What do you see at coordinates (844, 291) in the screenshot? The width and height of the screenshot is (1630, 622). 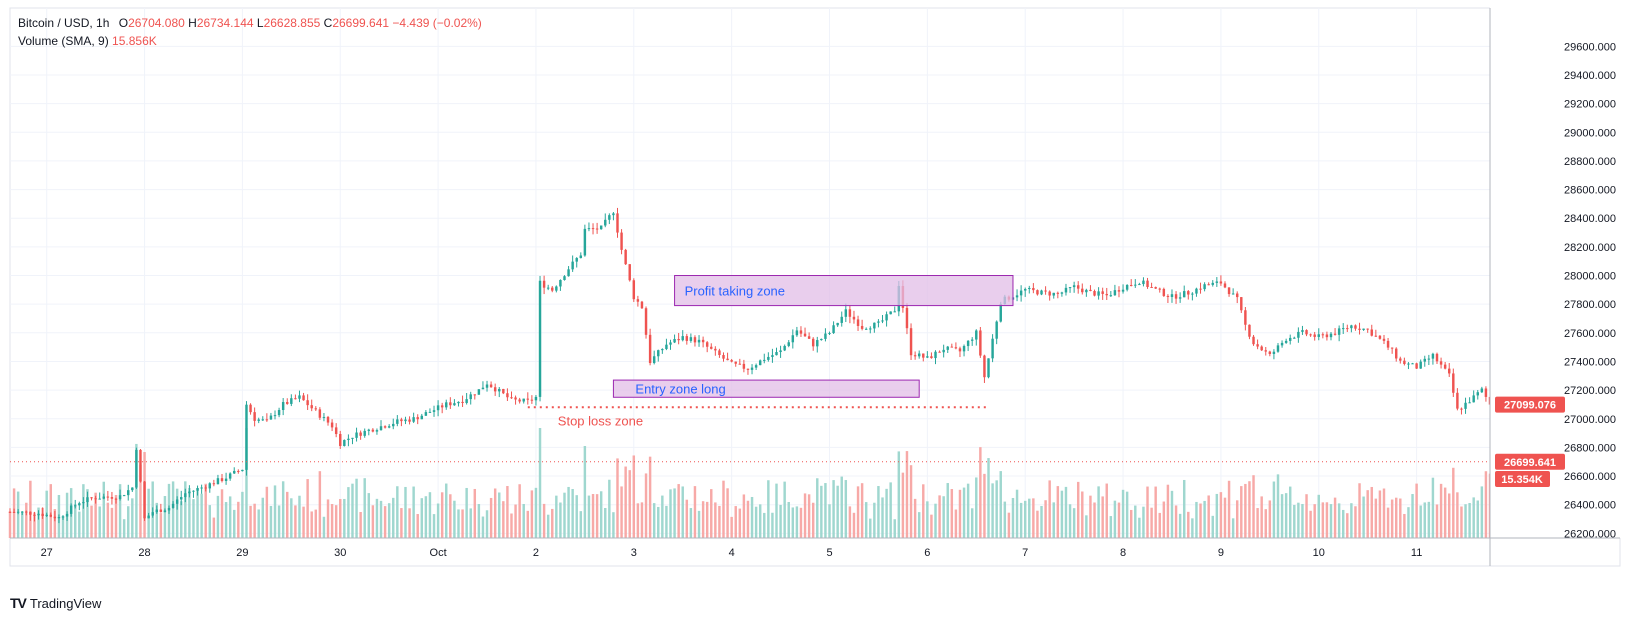 I see `profit-taking-zone` at bounding box center [844, 291].